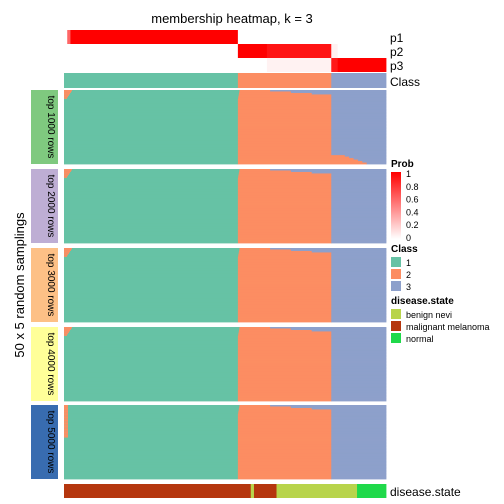  I want to click on p2-cell, so click(151, 51).